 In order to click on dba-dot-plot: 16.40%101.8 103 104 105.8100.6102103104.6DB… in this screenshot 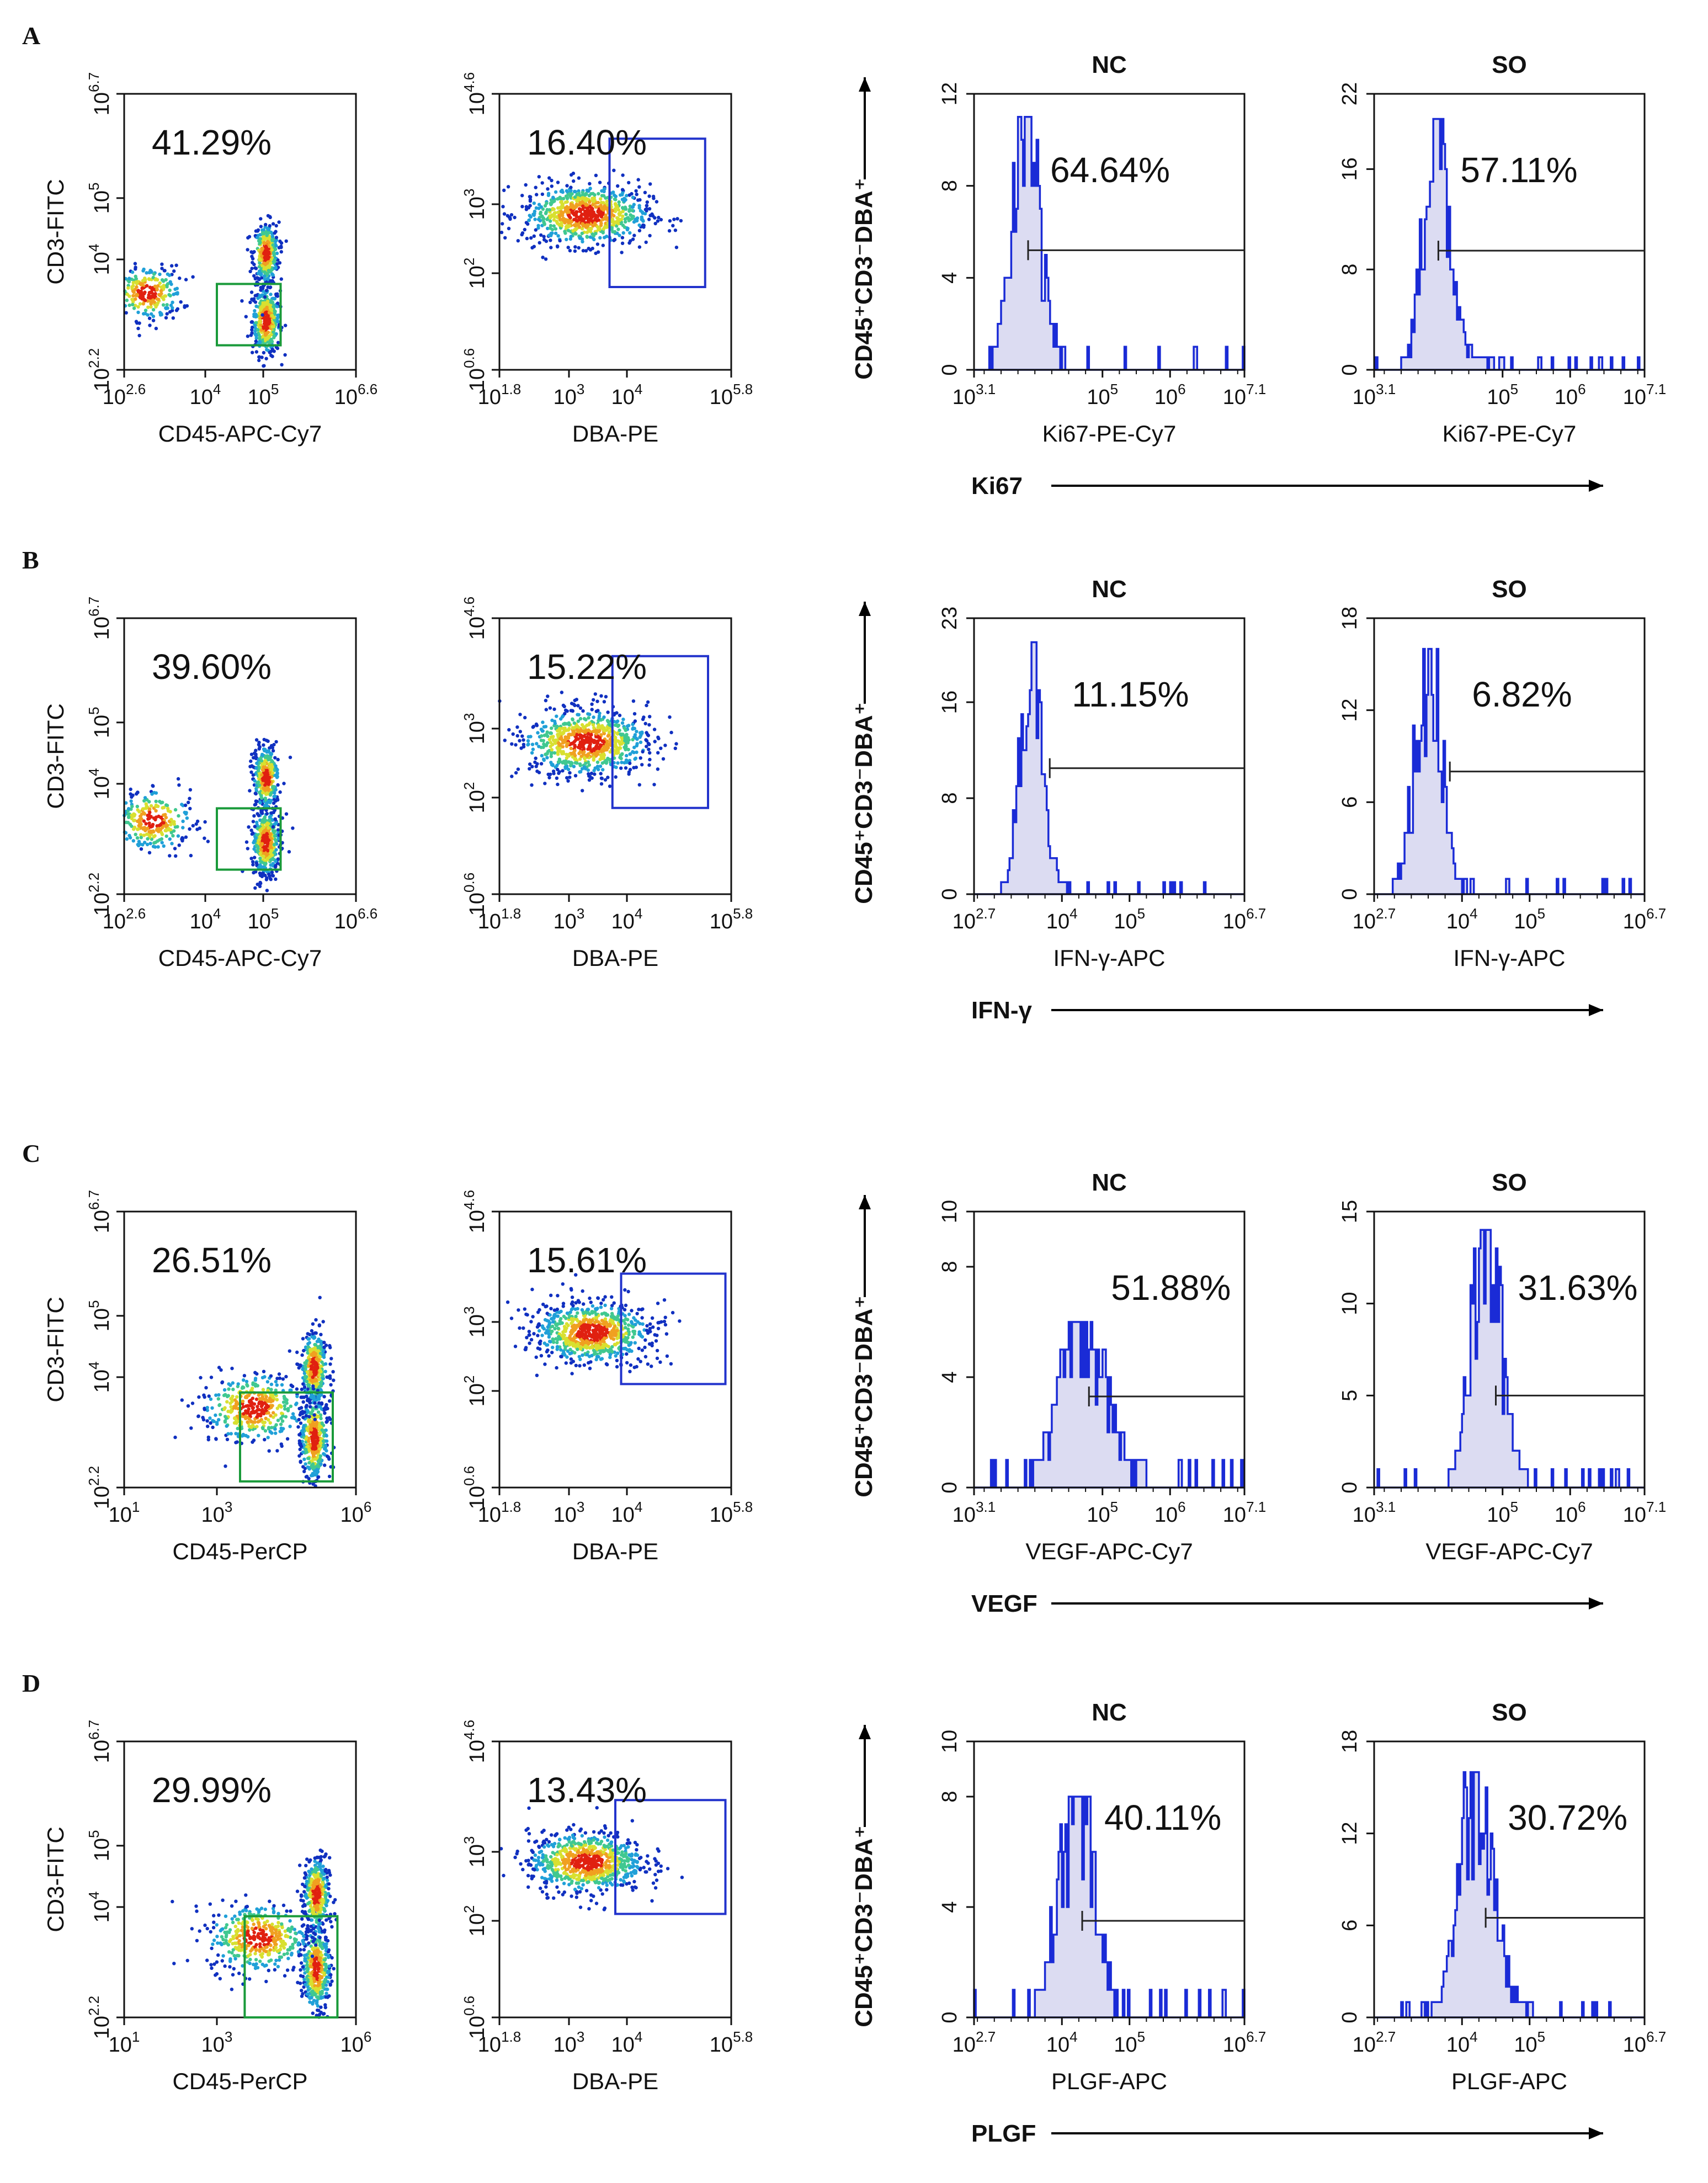, I will do `click(607, 259)`.